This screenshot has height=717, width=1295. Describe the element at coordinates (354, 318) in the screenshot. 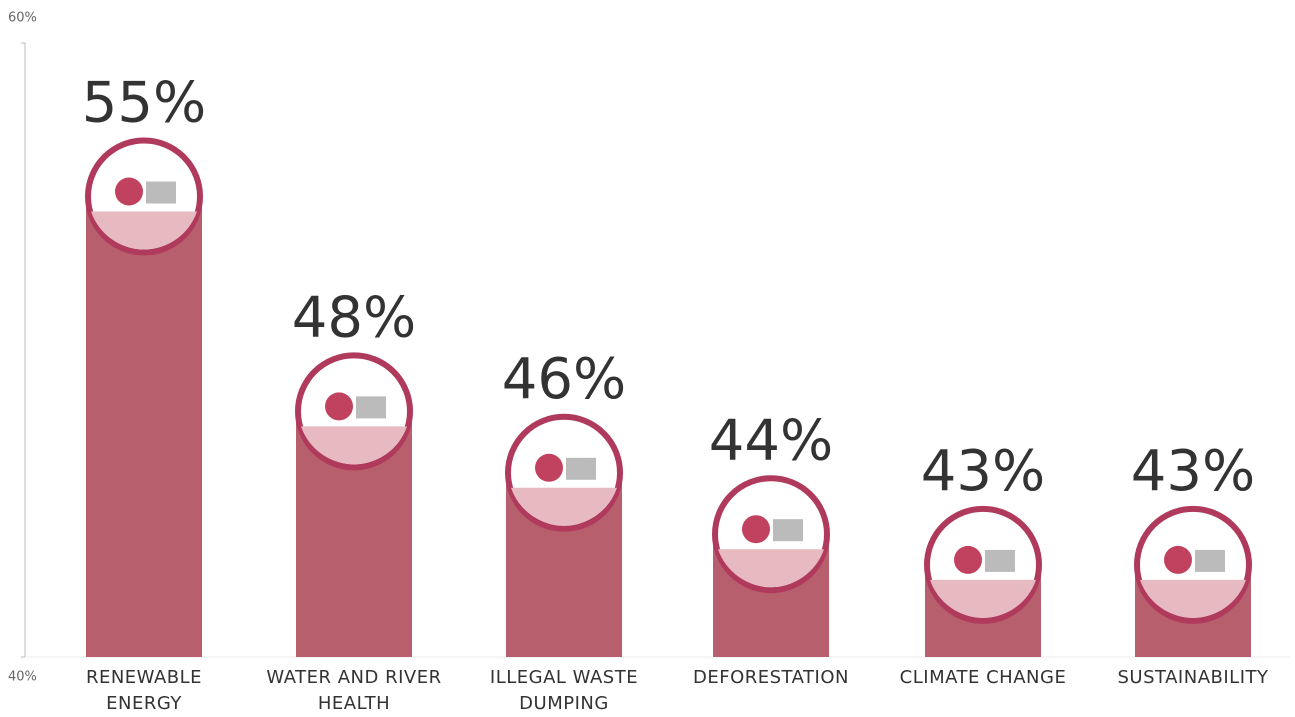

I see `value-label: 48%` at that location.